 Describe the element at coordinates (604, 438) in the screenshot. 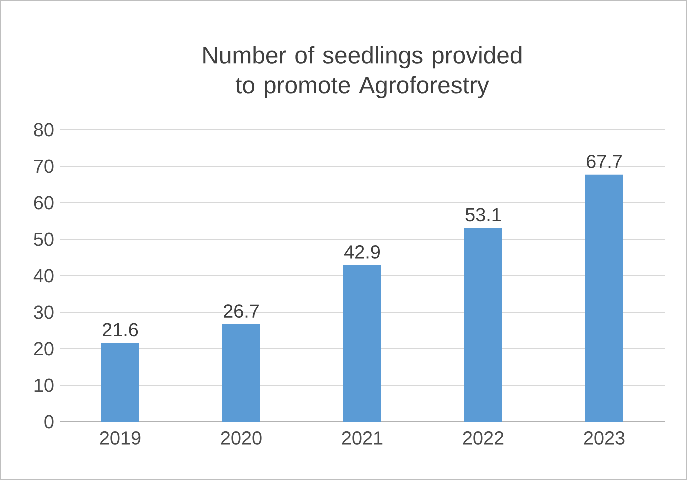

I see `x-tick-label: 2023` at that location.